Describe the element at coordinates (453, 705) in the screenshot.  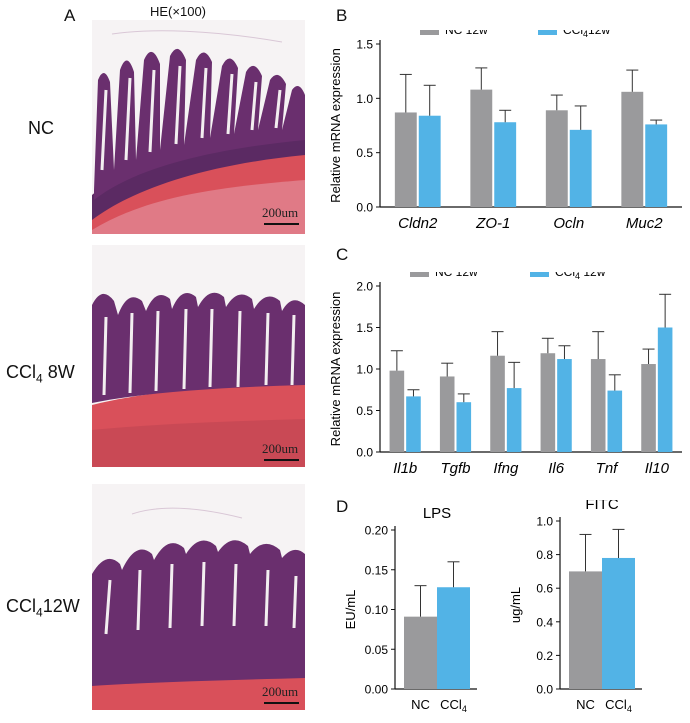
I see `chart-d1-x-tick-label: CCl4` at that location.